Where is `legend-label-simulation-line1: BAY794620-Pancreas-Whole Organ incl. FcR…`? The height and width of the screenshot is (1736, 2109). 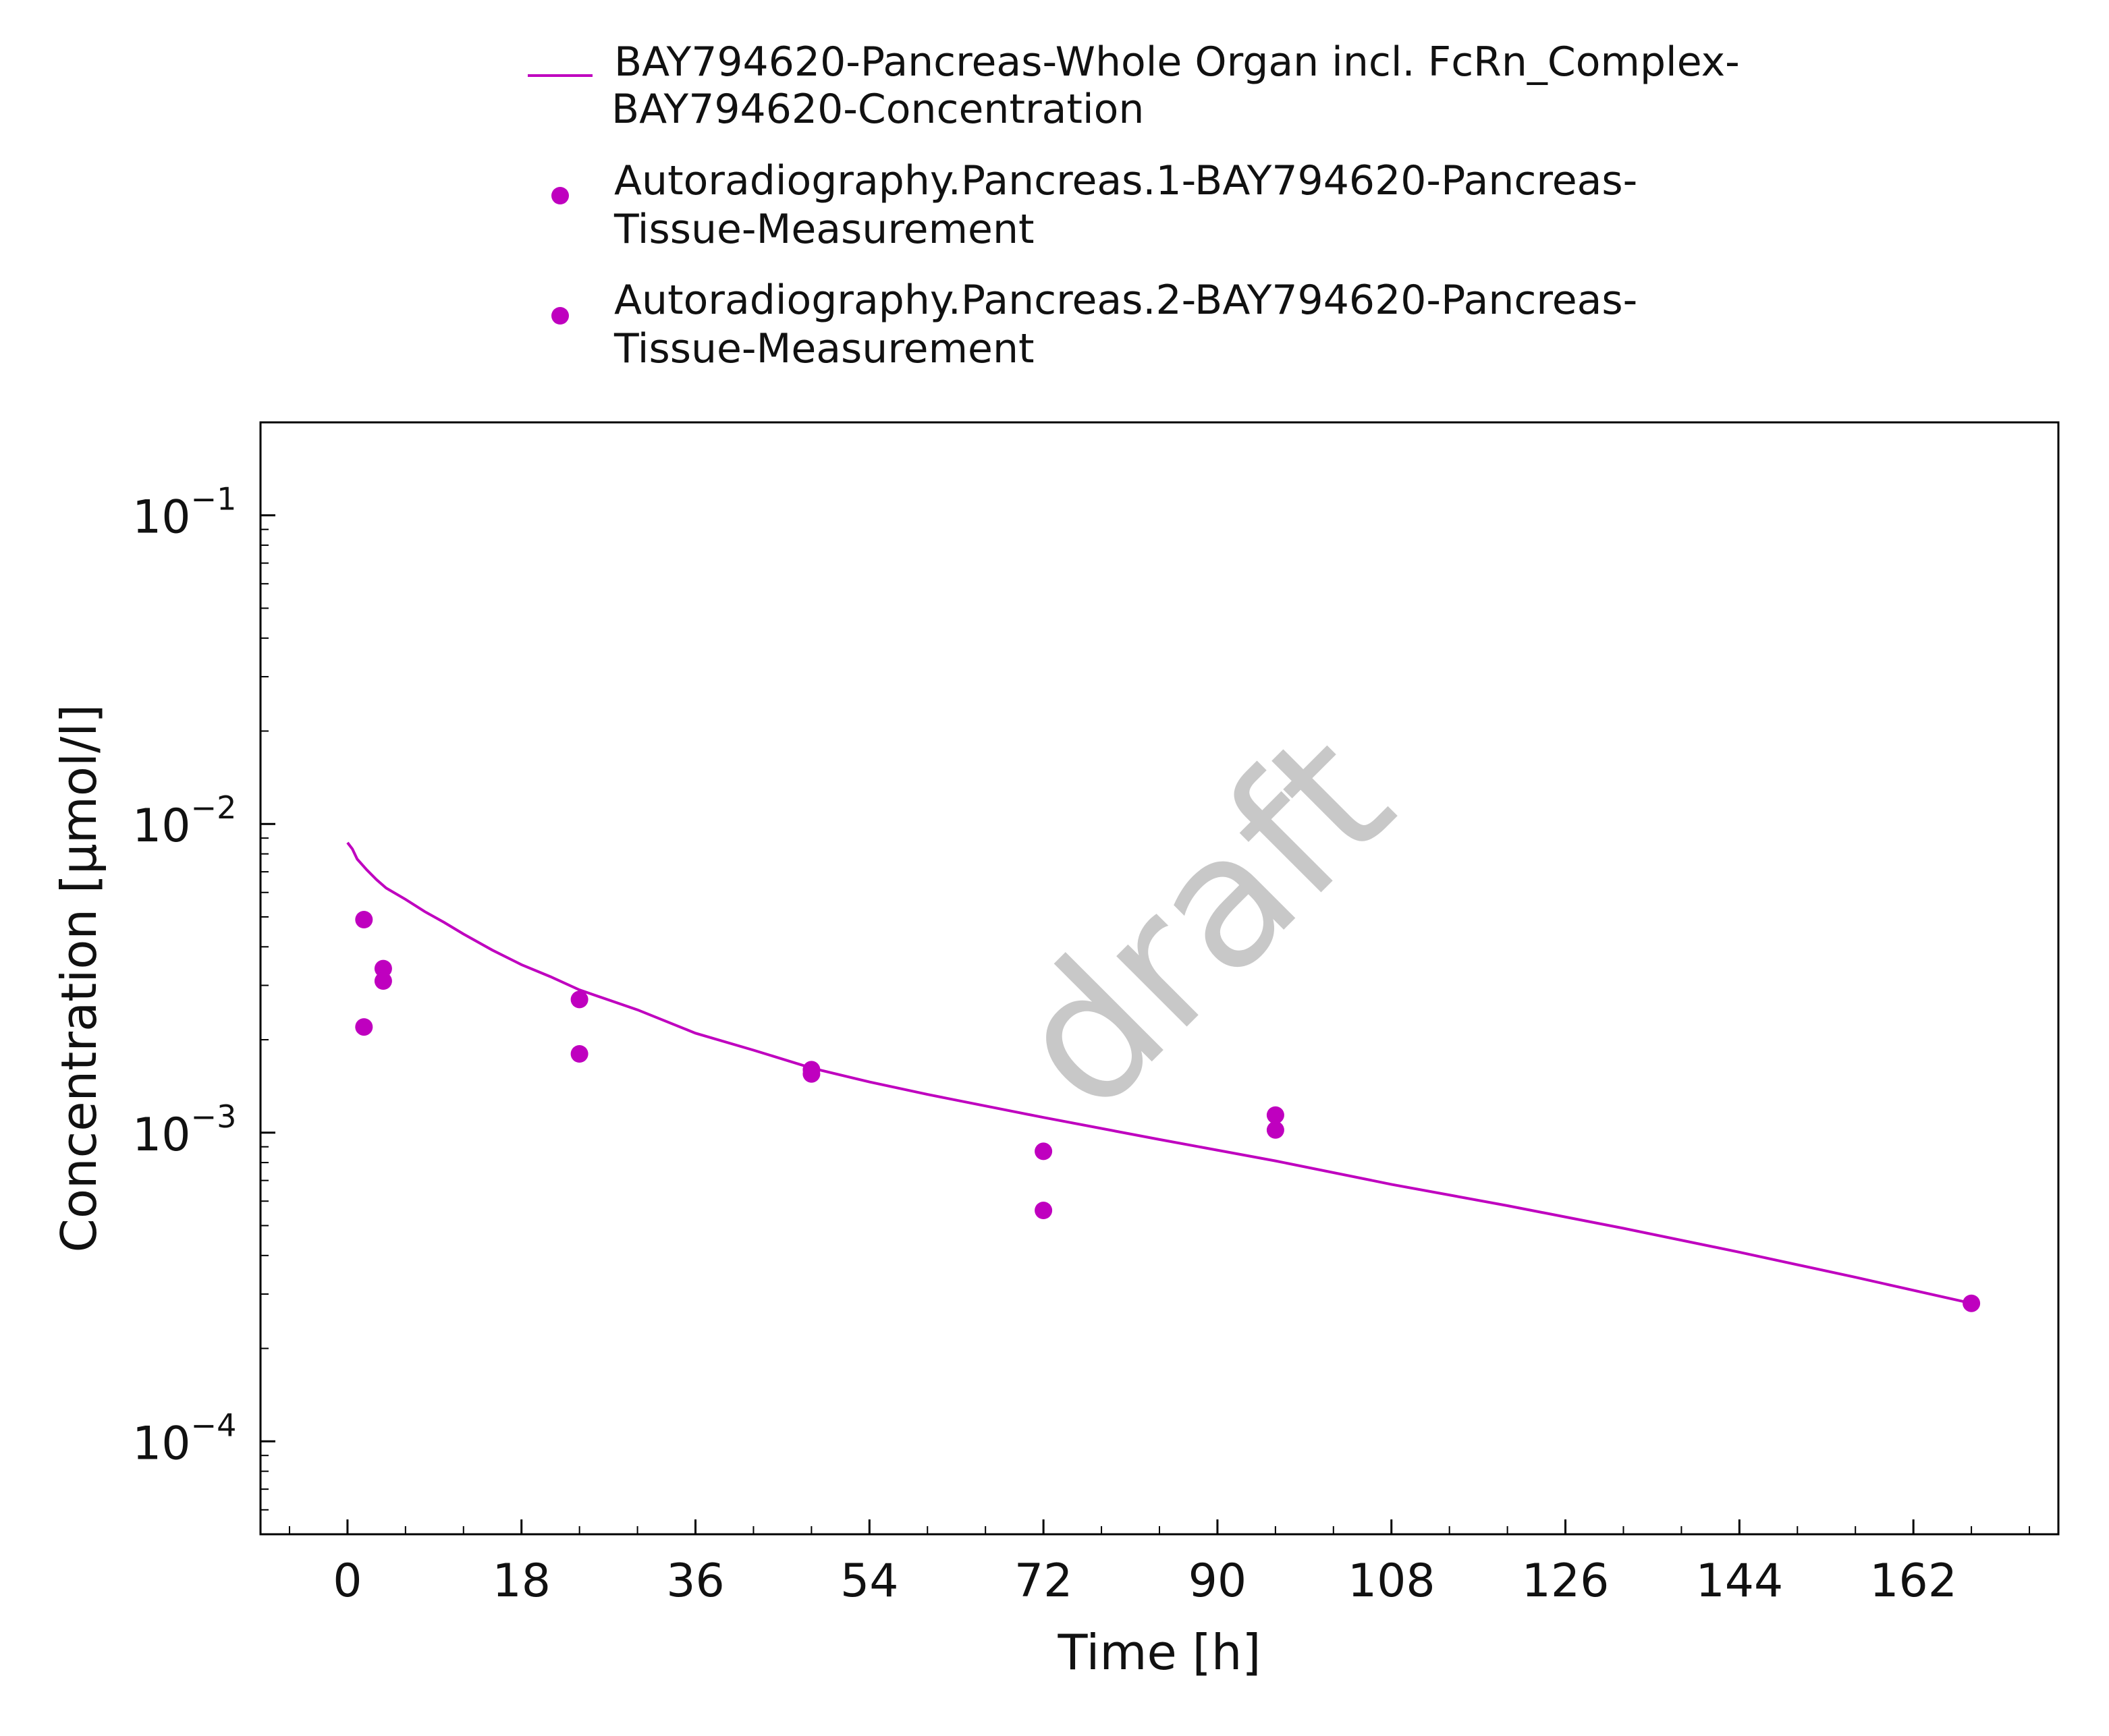 legend-label-simulation-line1: BAY794620-Pancreas-Whole Organ incl. FcR… is located at coordinates (1177, 62).